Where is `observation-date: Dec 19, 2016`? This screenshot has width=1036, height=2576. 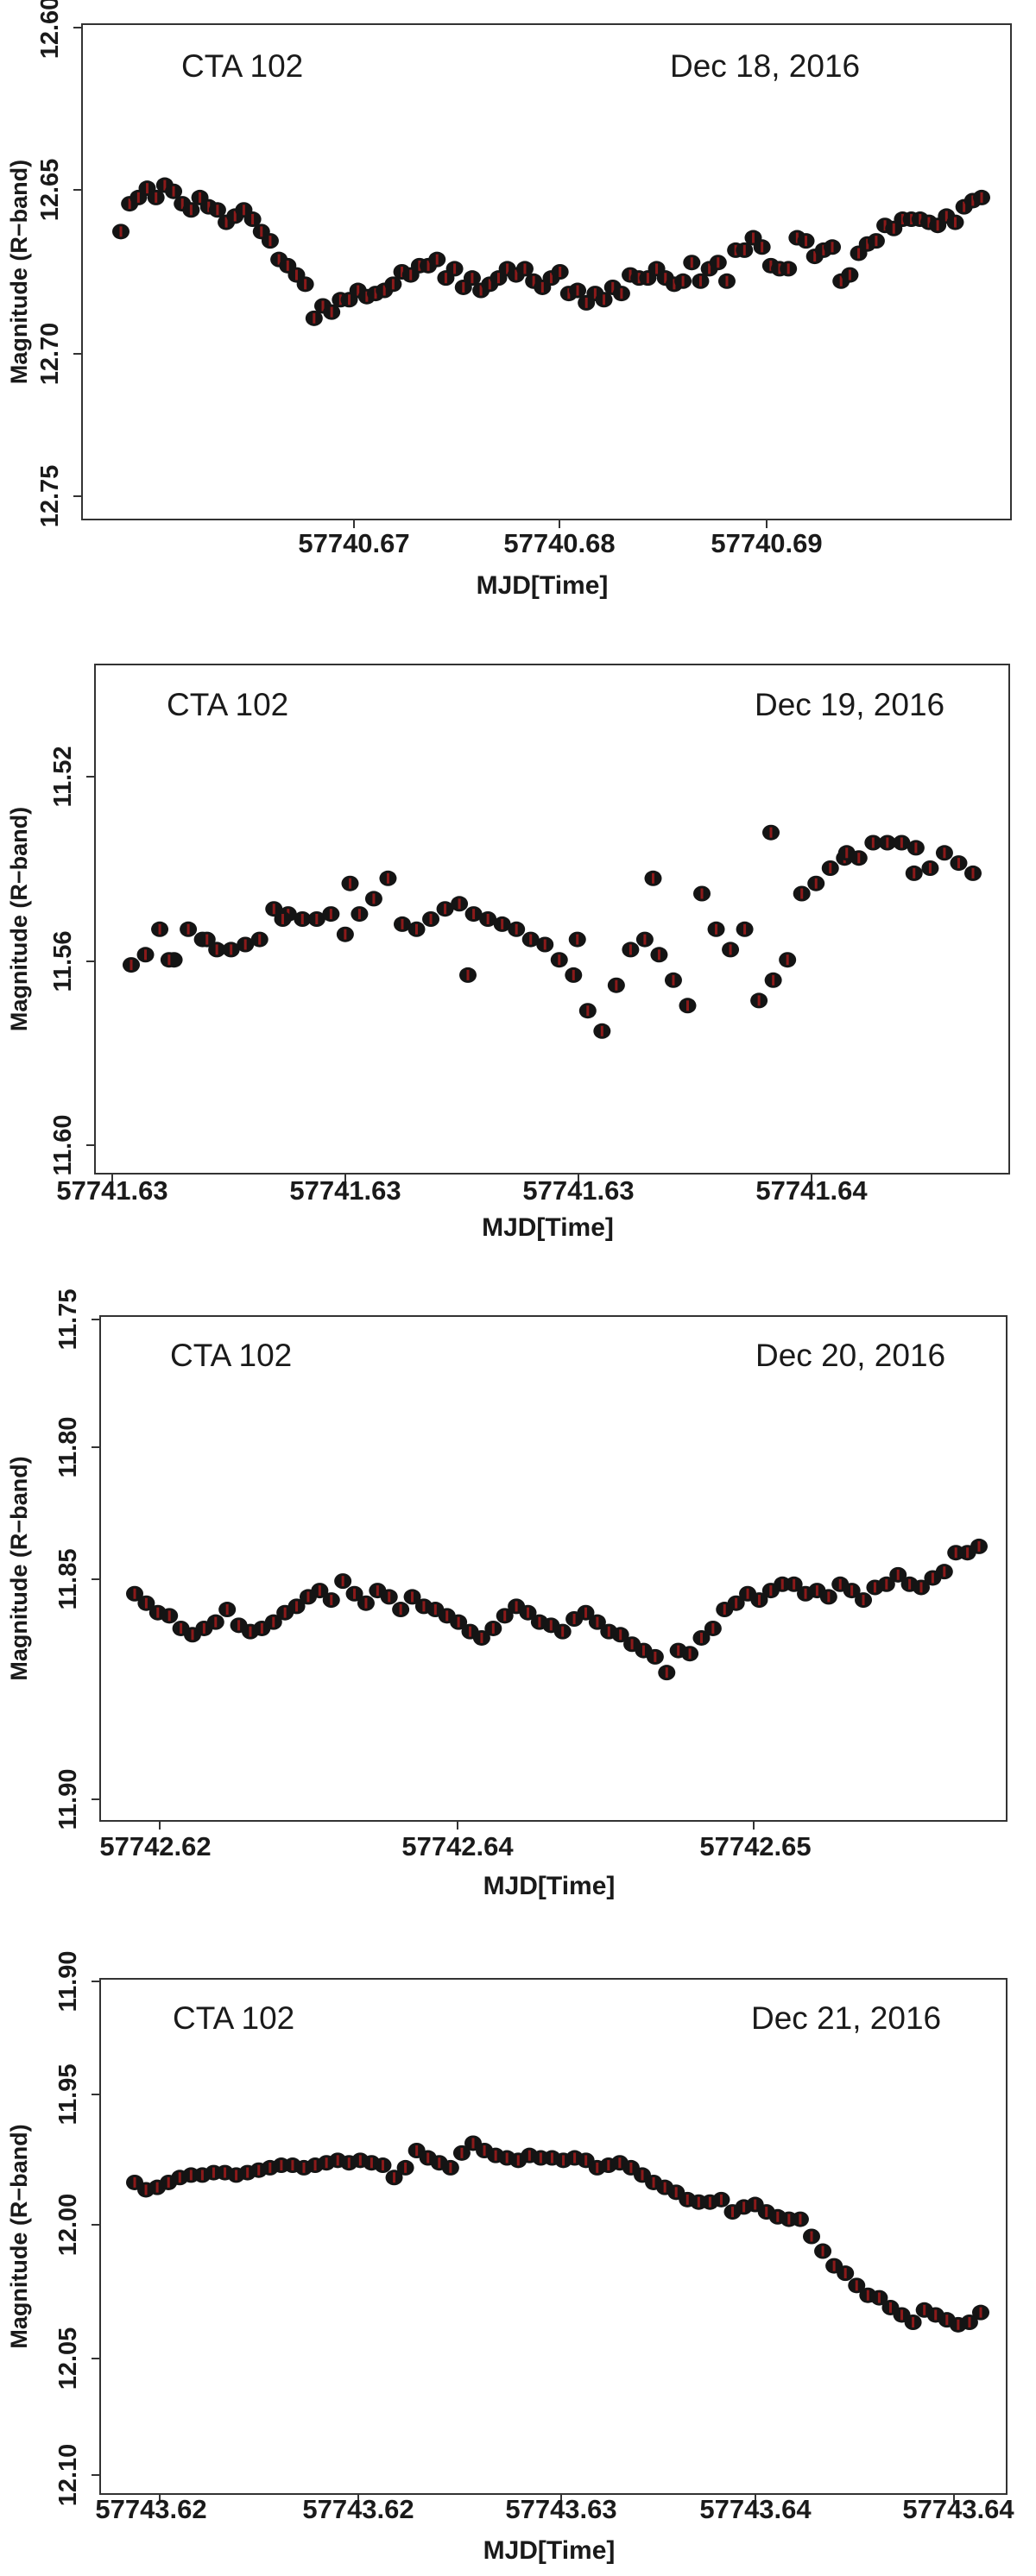
observation-date: Dec 19, 2016 is located at coordinates (849, 704).